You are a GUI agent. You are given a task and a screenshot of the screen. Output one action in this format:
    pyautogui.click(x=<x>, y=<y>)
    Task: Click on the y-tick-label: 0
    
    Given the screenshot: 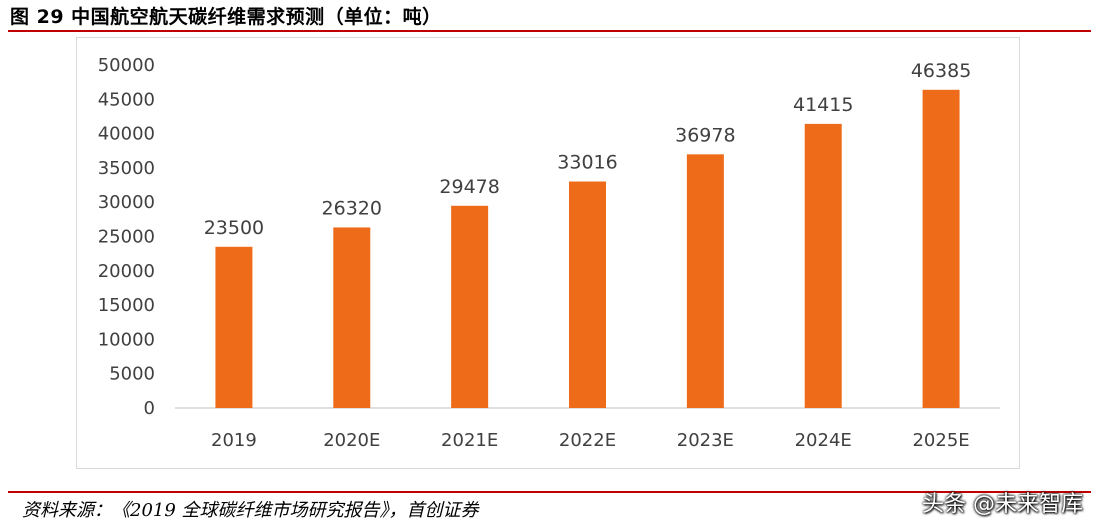 What is the action you would take?
    pyautogui.click(x=149, y=408)
    